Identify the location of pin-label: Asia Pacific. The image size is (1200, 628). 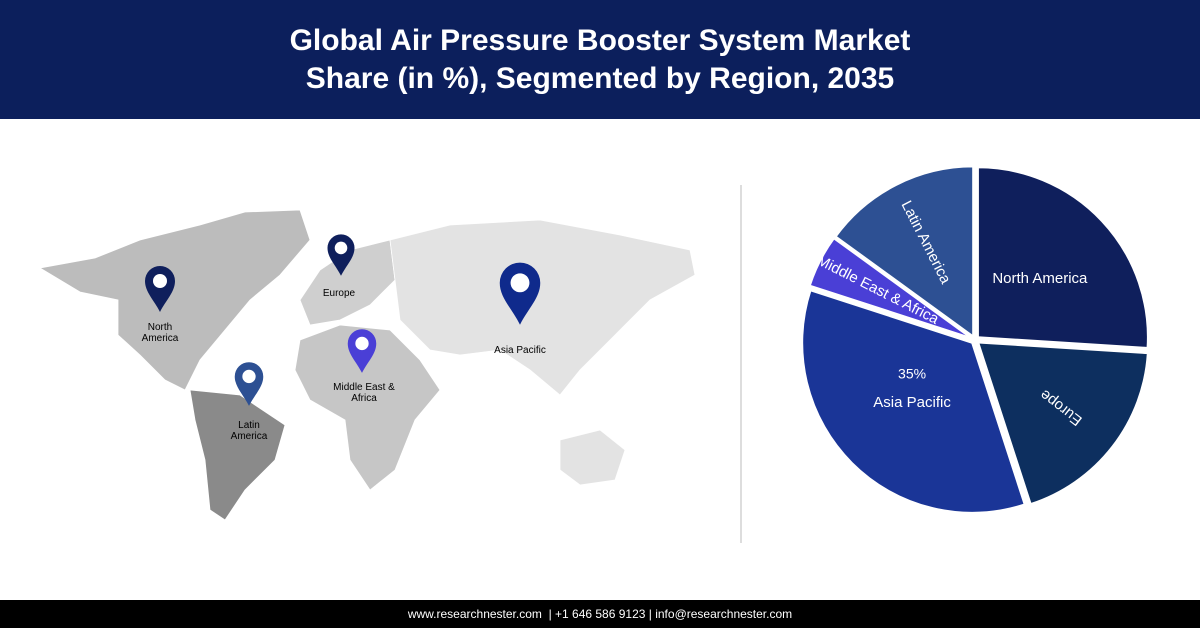
(520, 350).